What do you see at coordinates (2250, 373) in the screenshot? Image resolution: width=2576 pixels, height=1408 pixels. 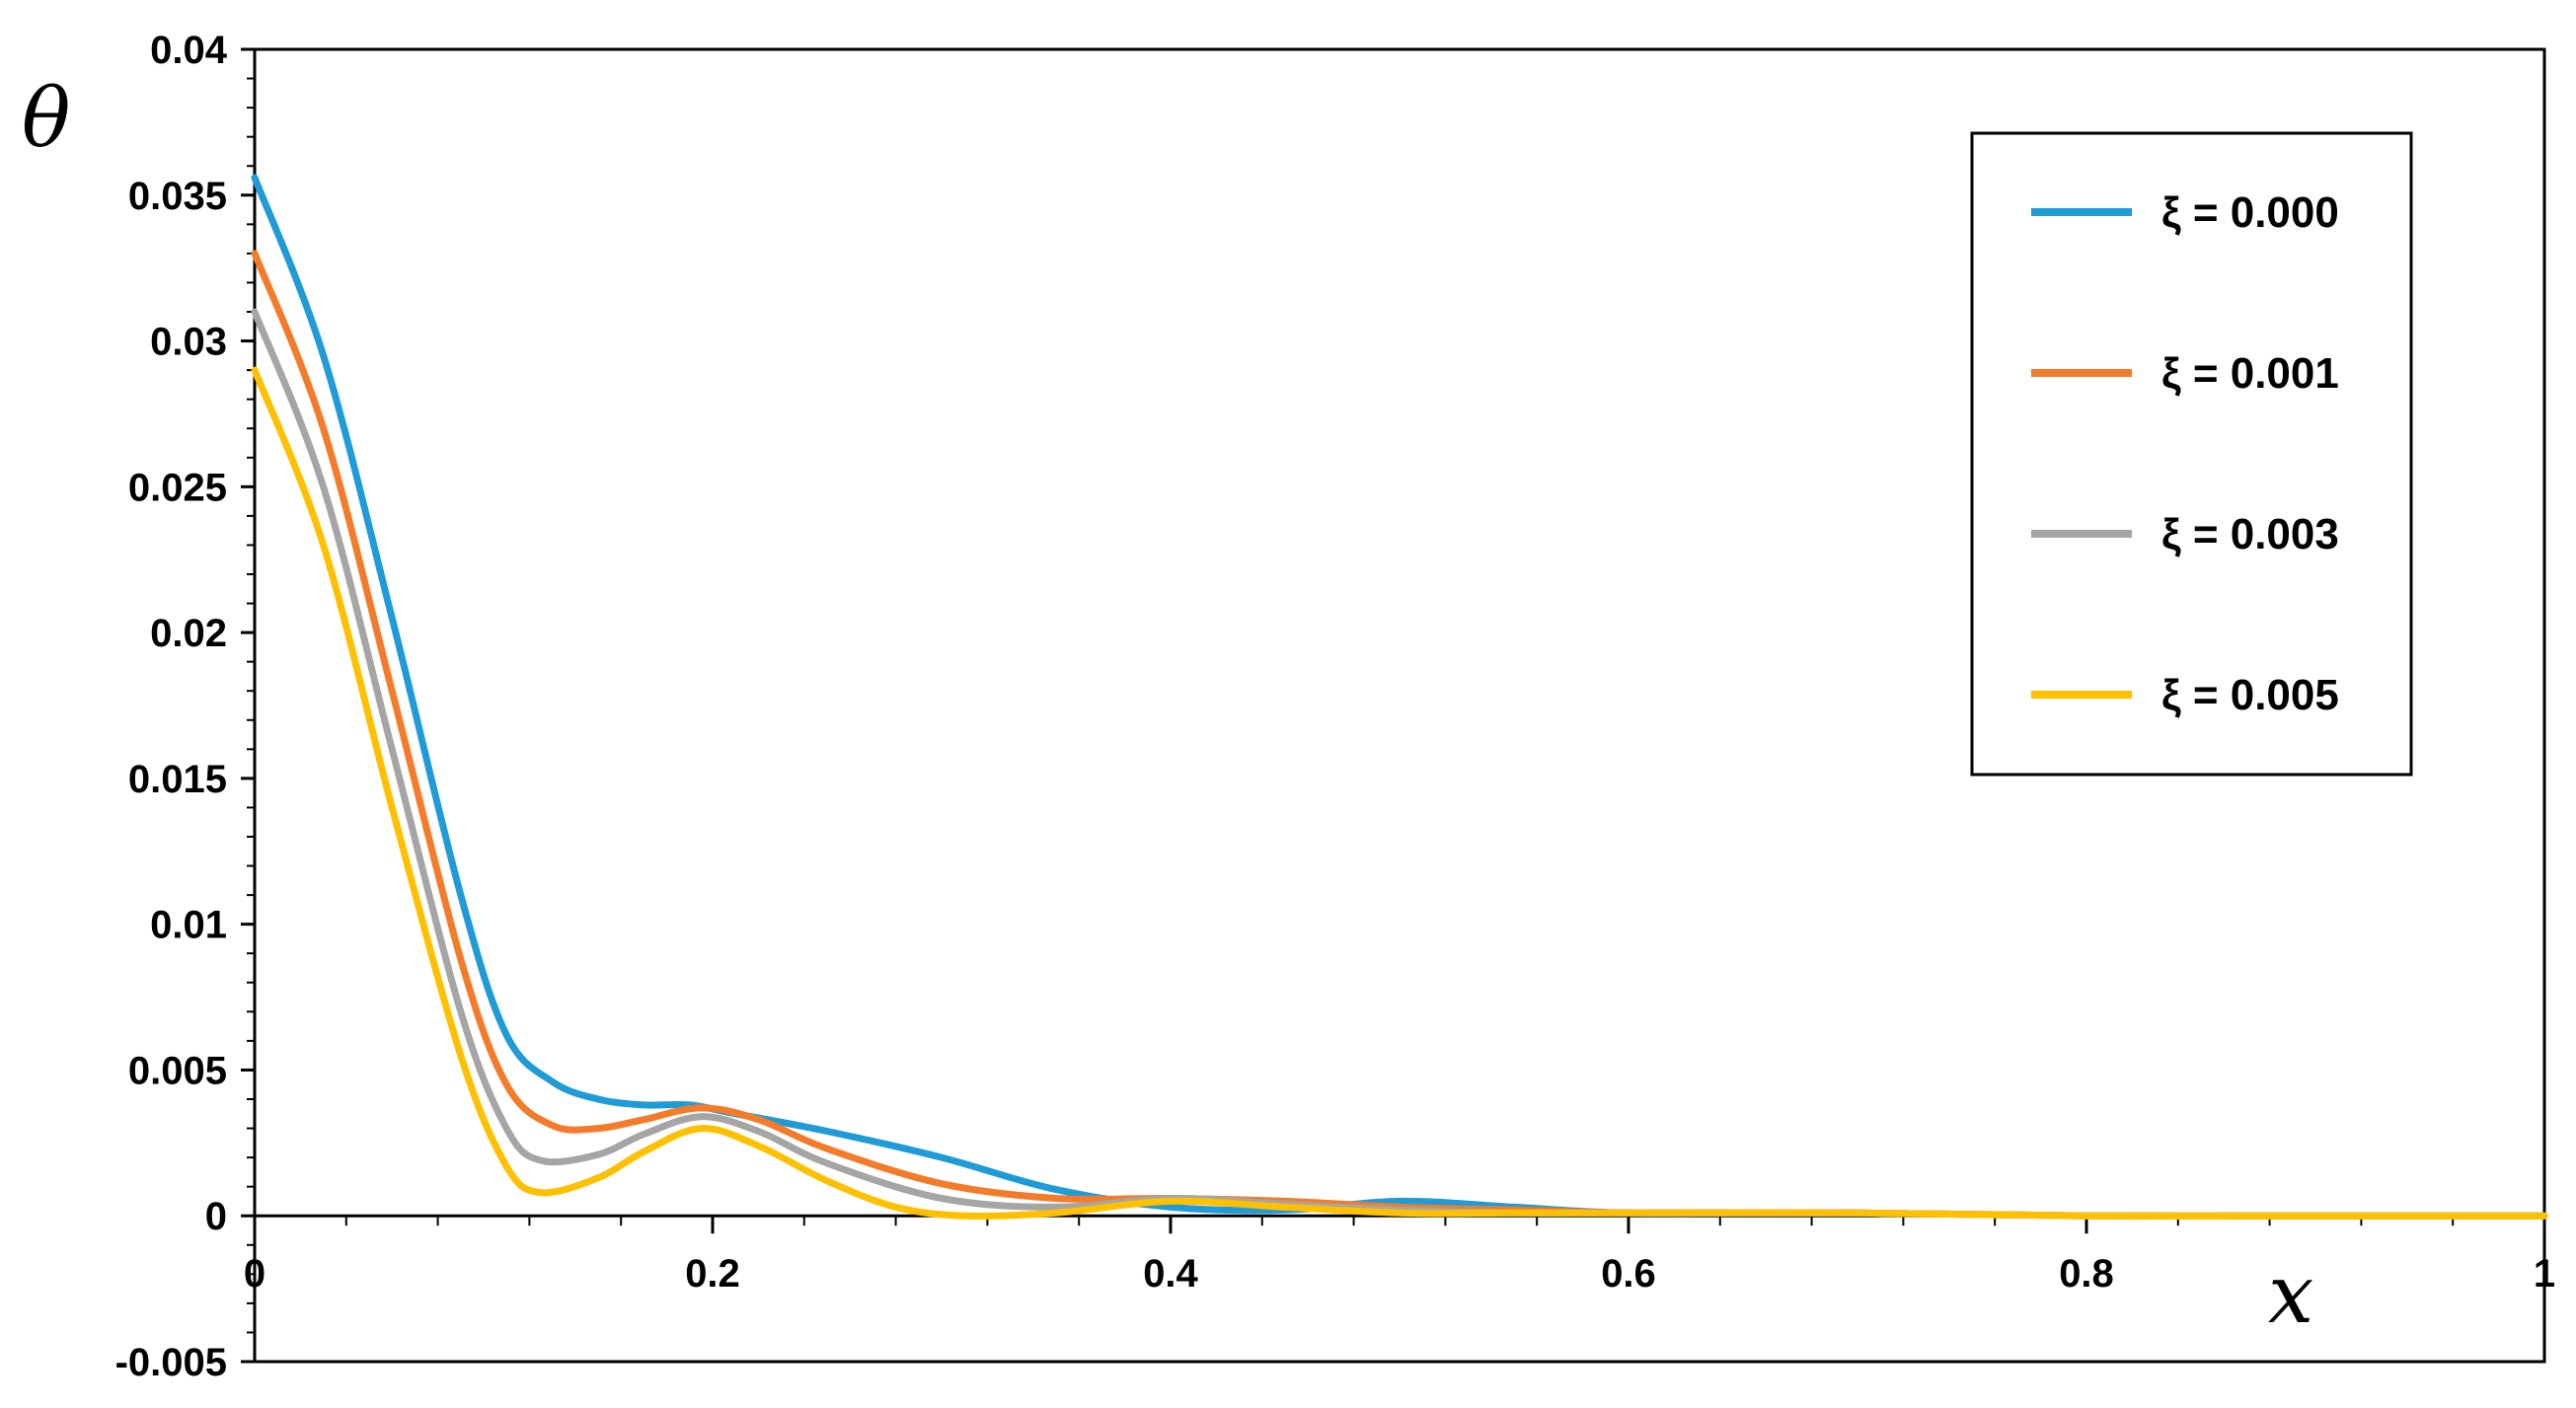 I see `legend-label-1: ξ = 0.001` at bounding box center [2250, 373].